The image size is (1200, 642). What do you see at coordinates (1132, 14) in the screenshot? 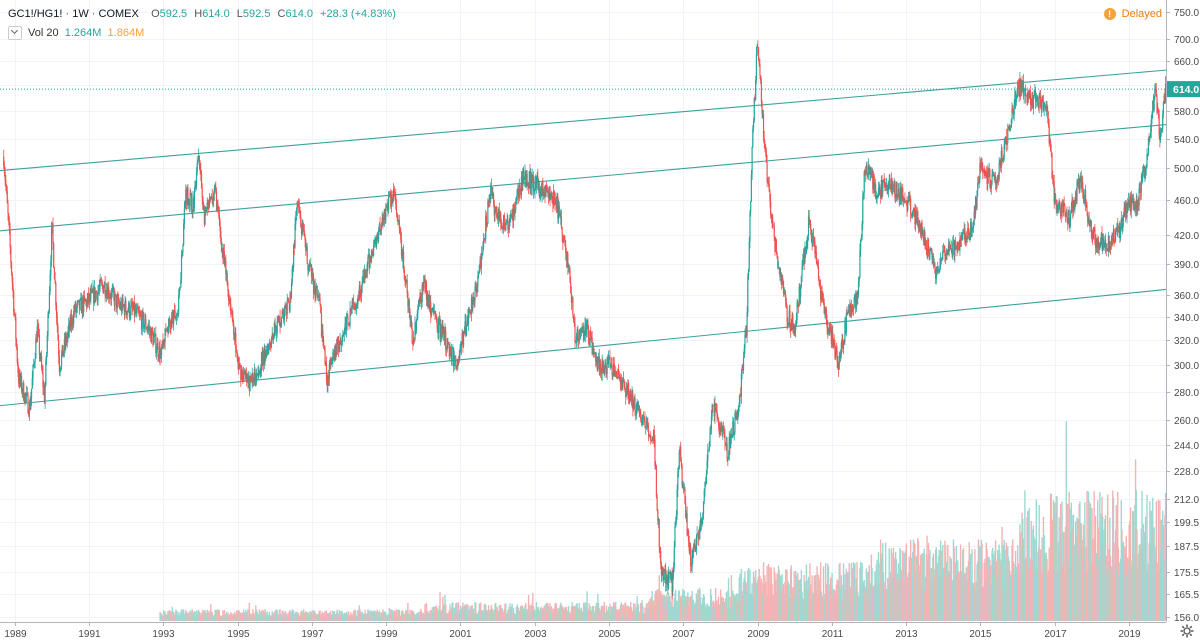
I see `delayed-badge: ! Delayed` at bounding box center [1132, 14].